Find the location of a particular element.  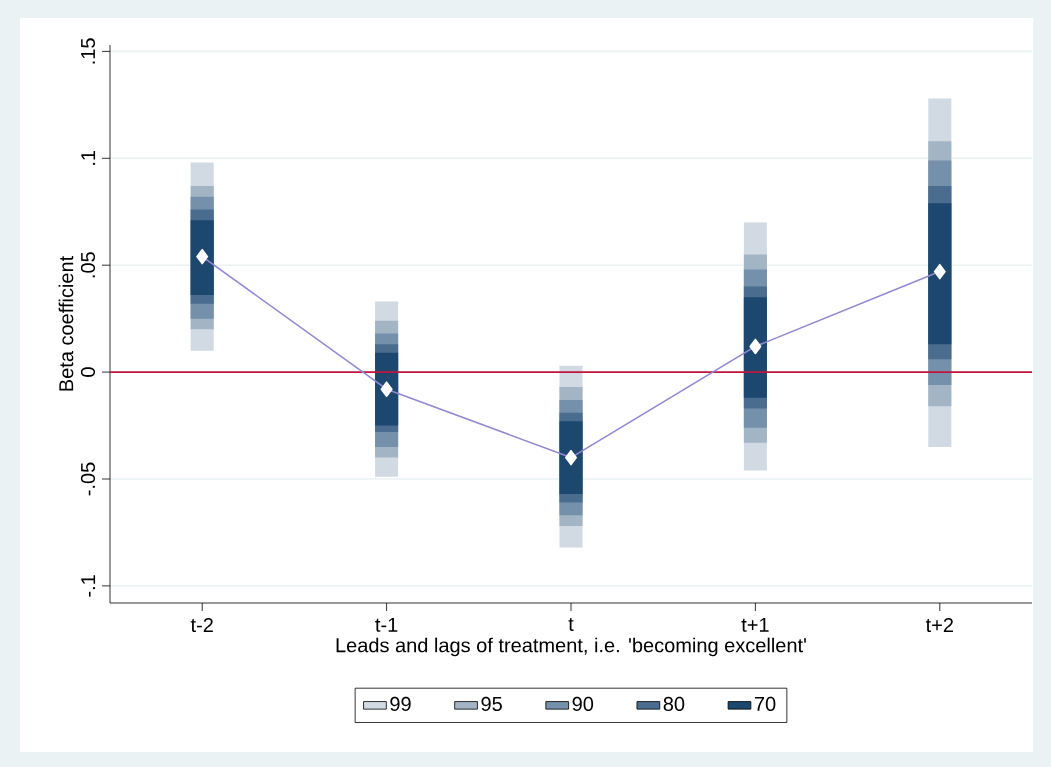

x-axis-title: Leads and lags of treatment, i.e. 'becoming excellent' is located at coordinates (571, 647).